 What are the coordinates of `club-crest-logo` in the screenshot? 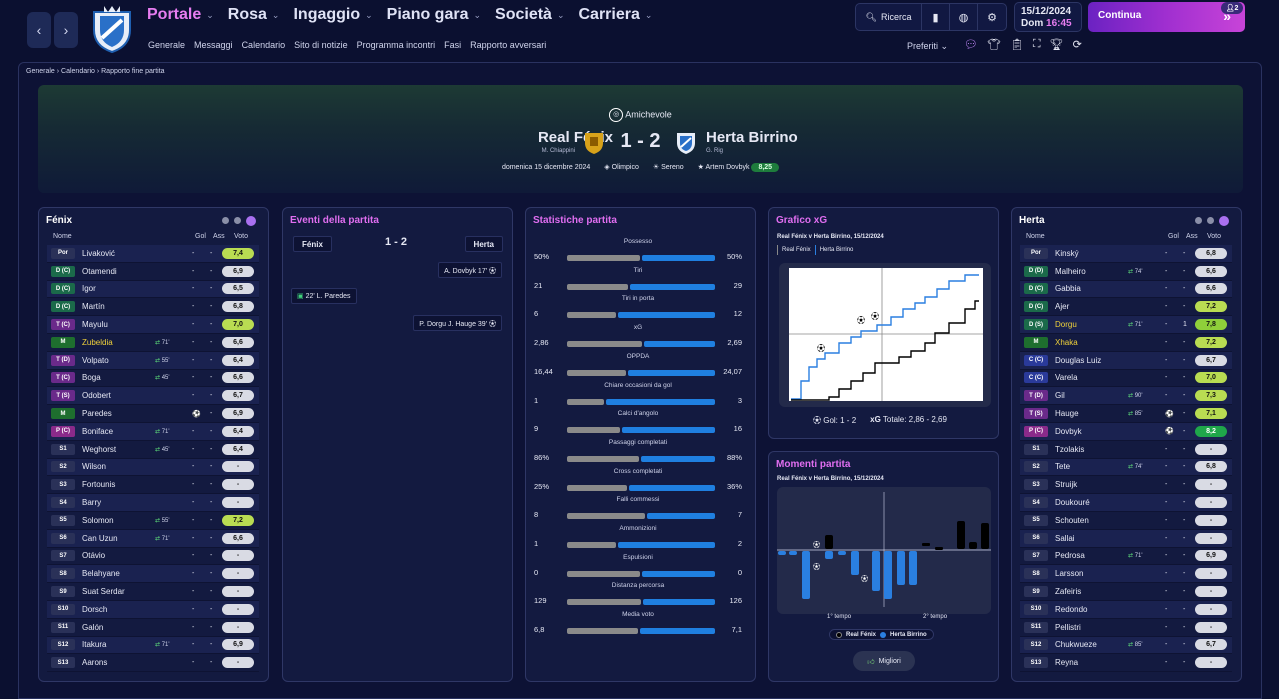 It's located at (112, 29).